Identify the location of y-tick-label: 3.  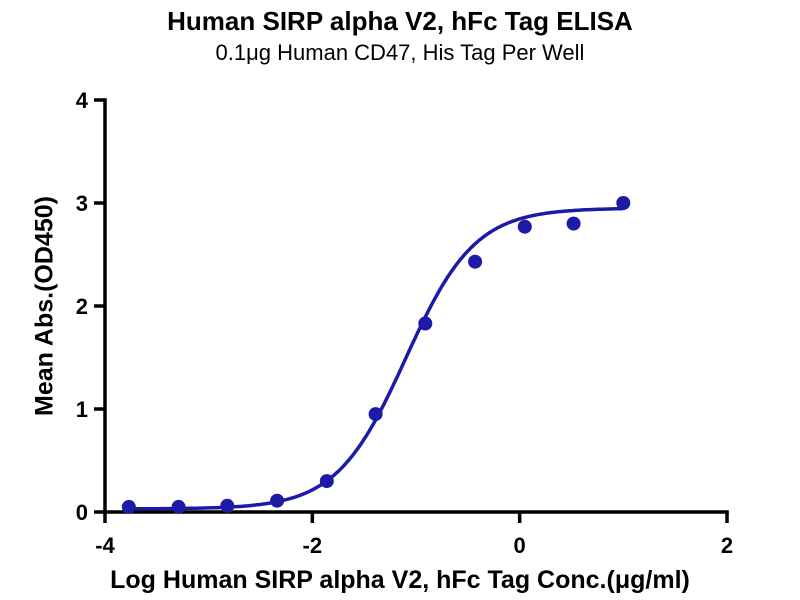
(82, 203).